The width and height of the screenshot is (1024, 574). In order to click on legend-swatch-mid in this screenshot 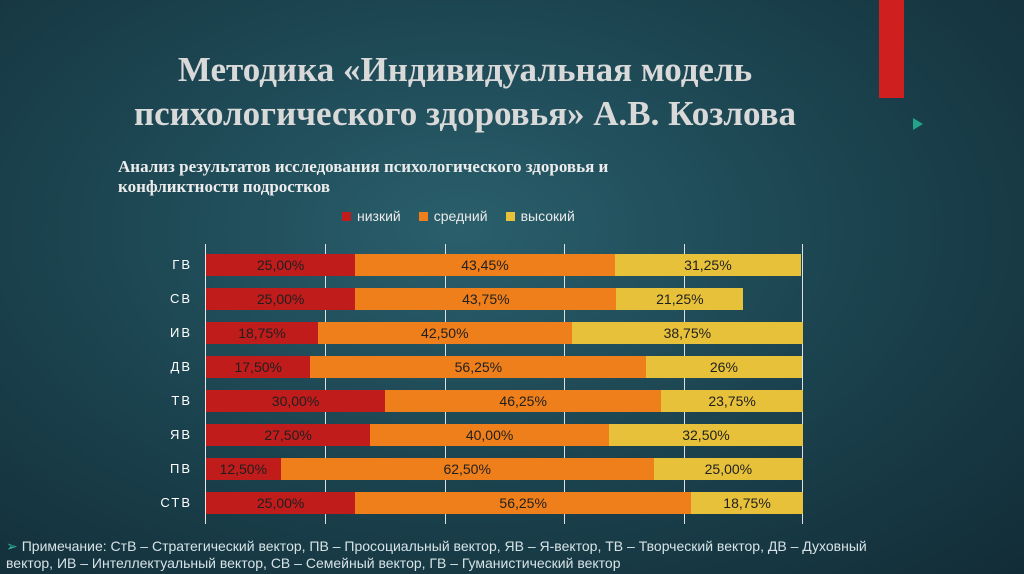, I will do `click(423, 216)`.